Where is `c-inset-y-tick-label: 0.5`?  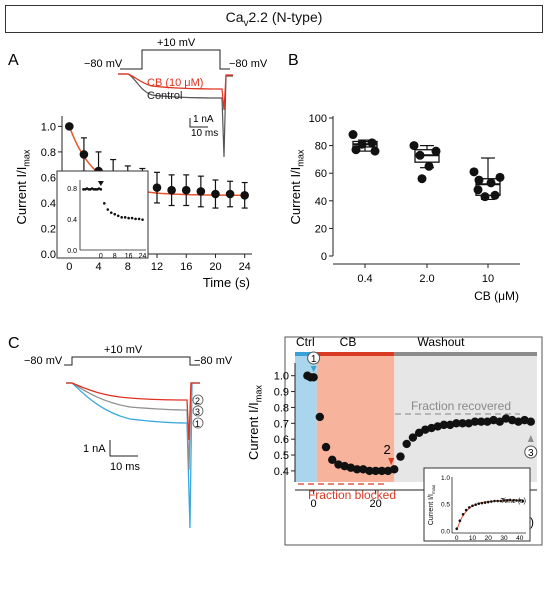
c-inset-y-tick-label: 0.5 is located at coordinates (445, 505).